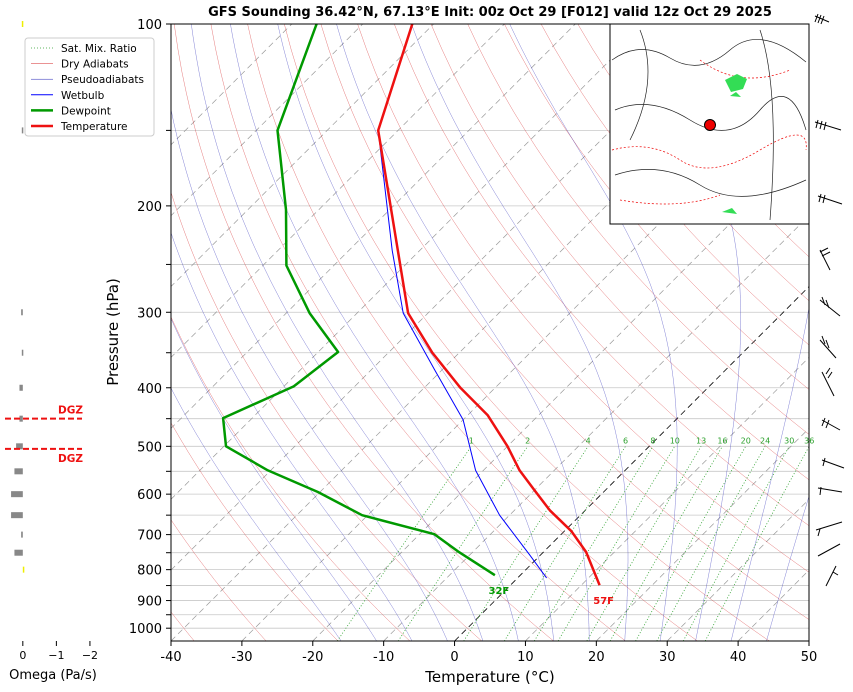 The height and width of the screenshot is (692, 853). I want to click on inset-map, so click(709, 124).